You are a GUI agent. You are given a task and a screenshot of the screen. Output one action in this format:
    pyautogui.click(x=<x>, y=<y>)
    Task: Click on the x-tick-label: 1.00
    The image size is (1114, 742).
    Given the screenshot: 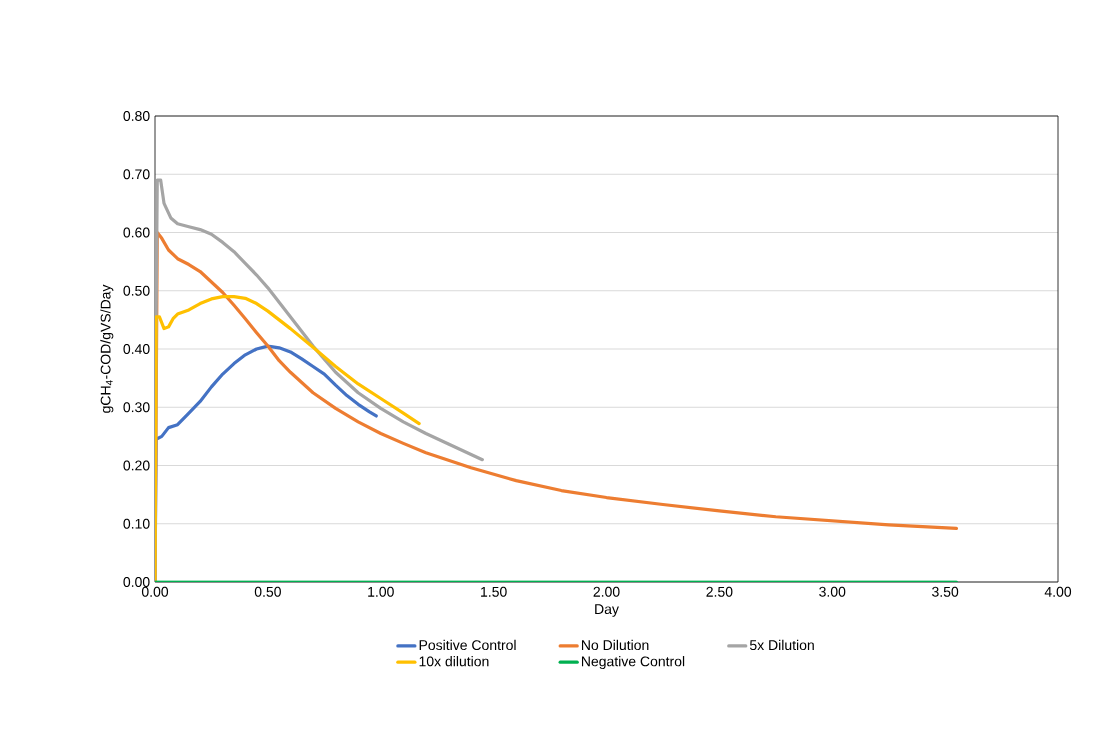 What is the action you would take?
    pyautogui.click(x=381, y=591)
    